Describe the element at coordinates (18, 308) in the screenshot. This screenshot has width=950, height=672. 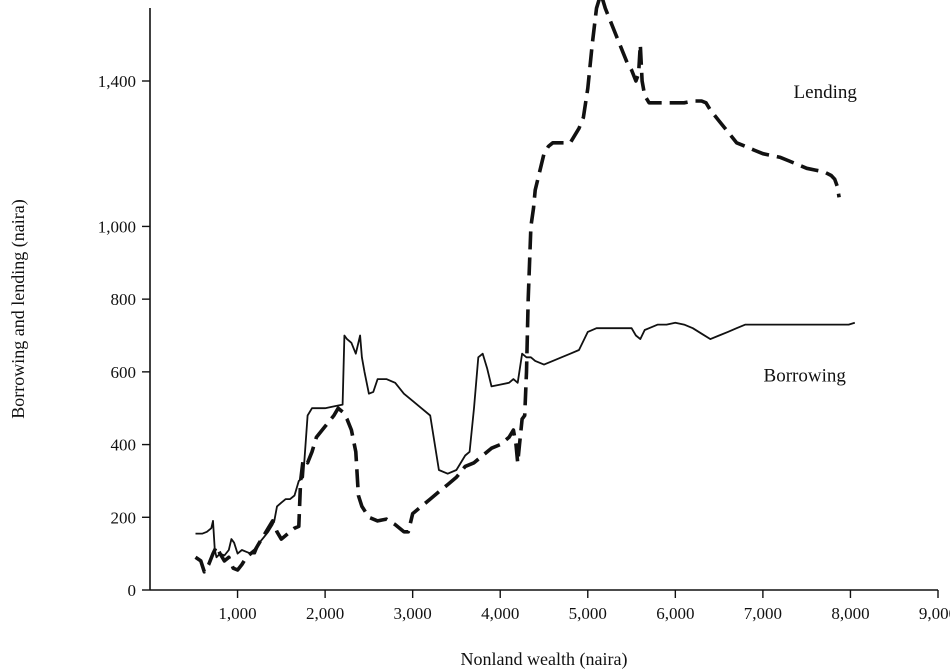
I see `y-axis-title: Borrowing and lending (naira)` at that location.